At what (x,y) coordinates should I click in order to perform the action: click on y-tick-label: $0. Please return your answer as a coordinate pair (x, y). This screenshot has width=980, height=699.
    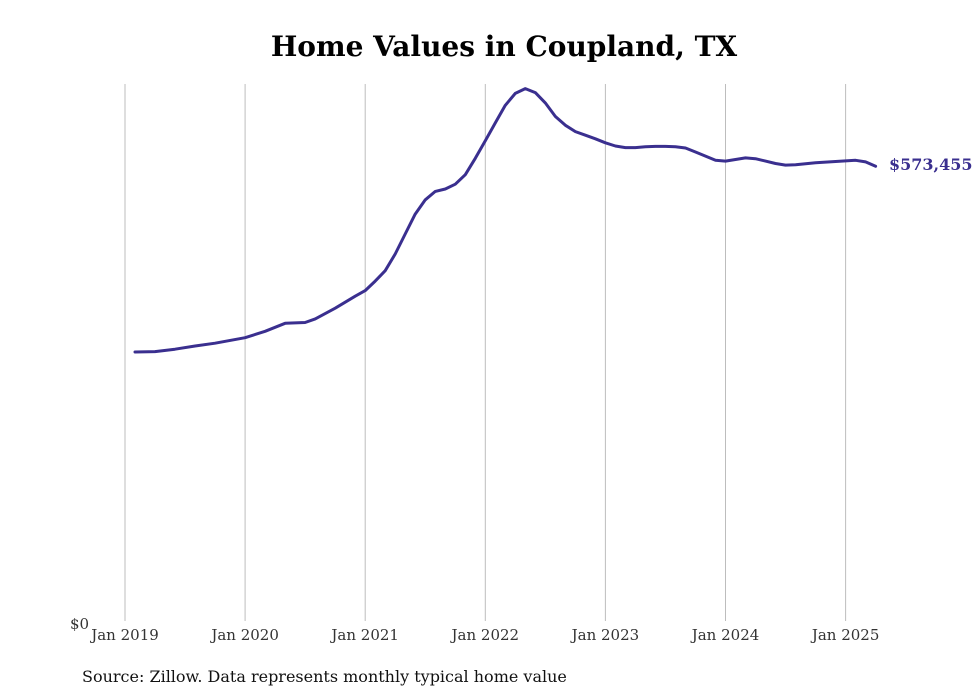
    Looking at the image, I should click on (79, 624).